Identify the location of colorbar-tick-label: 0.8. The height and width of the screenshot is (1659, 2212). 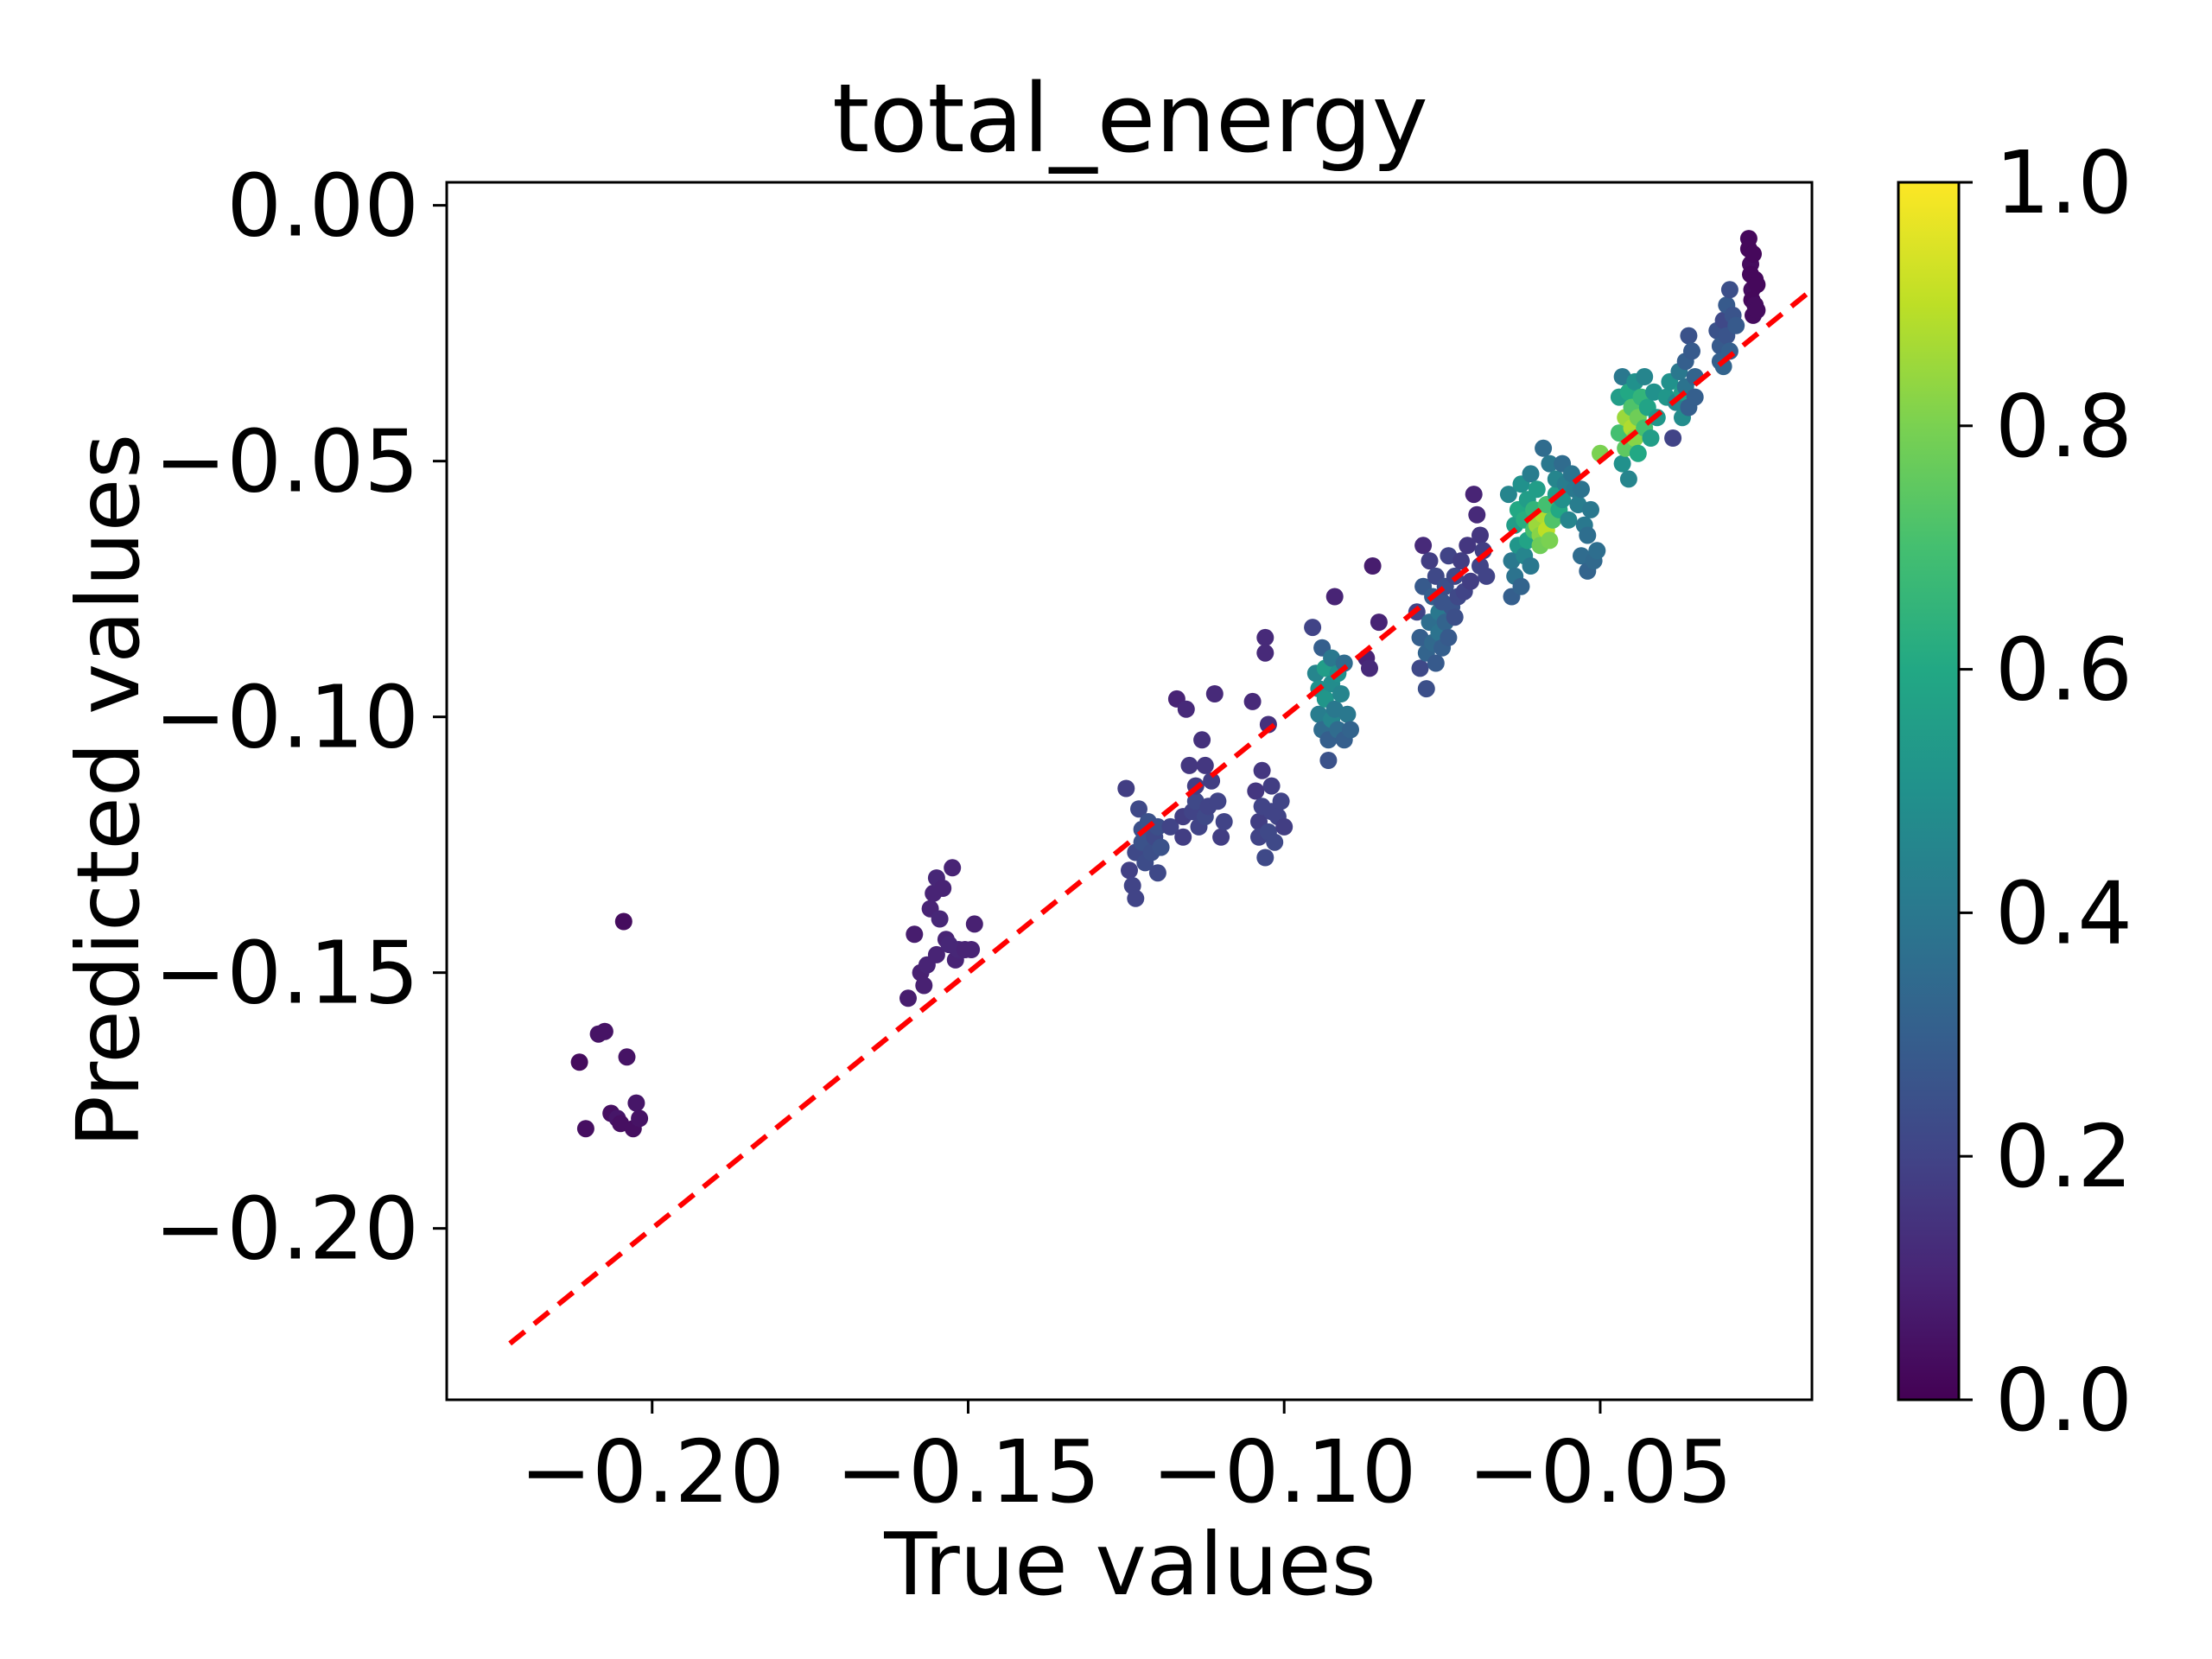
(2064, 426).